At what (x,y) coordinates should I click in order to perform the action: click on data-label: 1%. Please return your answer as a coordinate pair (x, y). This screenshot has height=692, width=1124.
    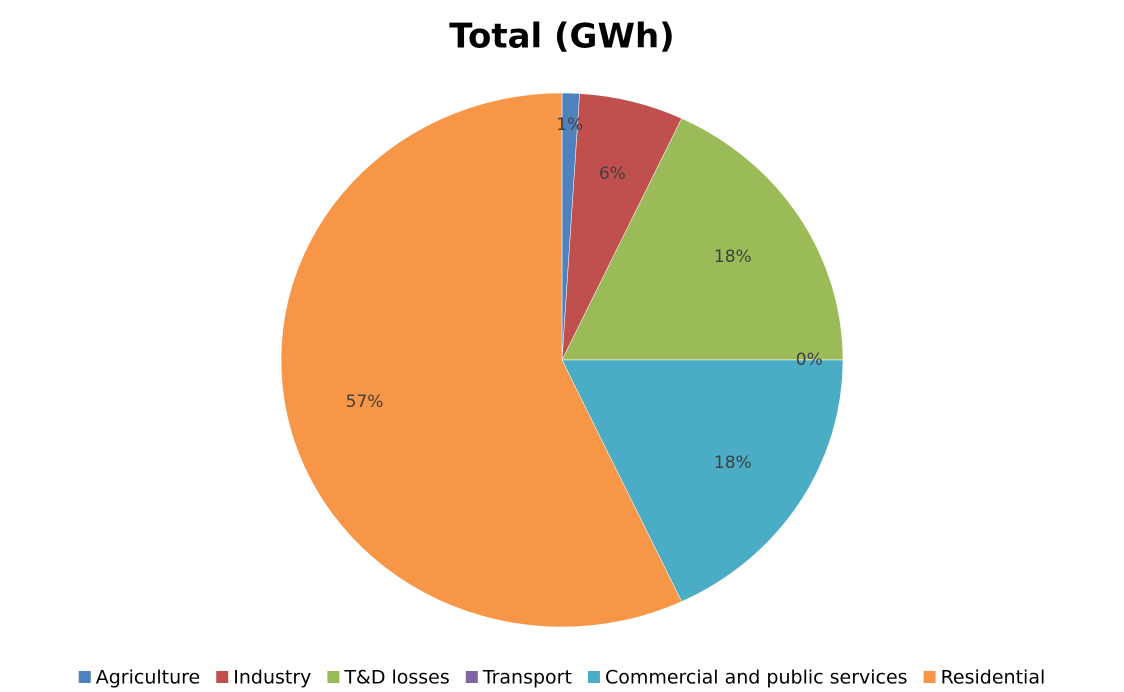
    Looking at the image, I should click on (569, 125).